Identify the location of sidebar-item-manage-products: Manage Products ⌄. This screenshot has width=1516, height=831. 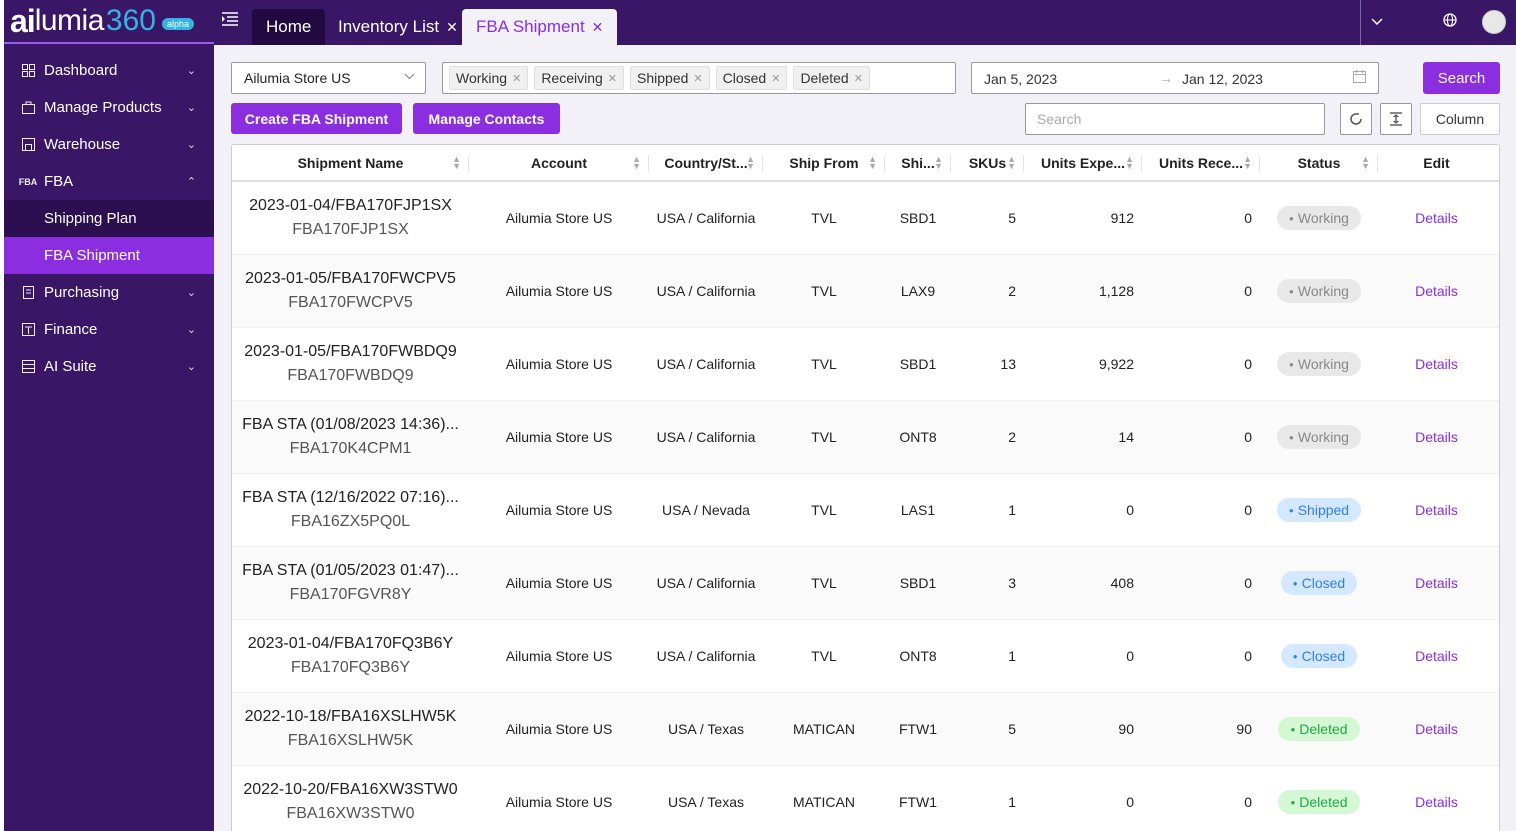
(109, 107).